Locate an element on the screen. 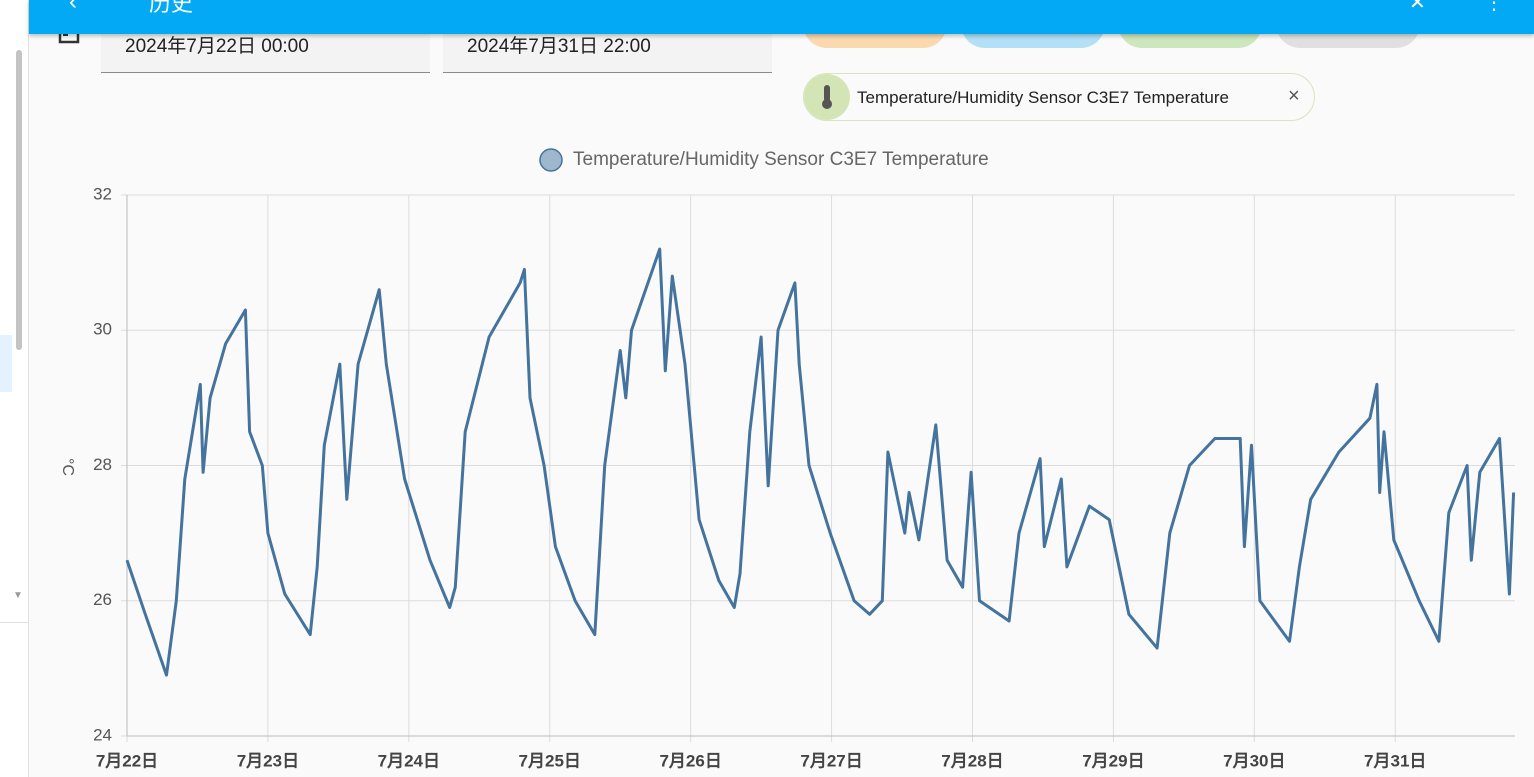  y-tick-label: 24 is located at coordinates (102, 734).